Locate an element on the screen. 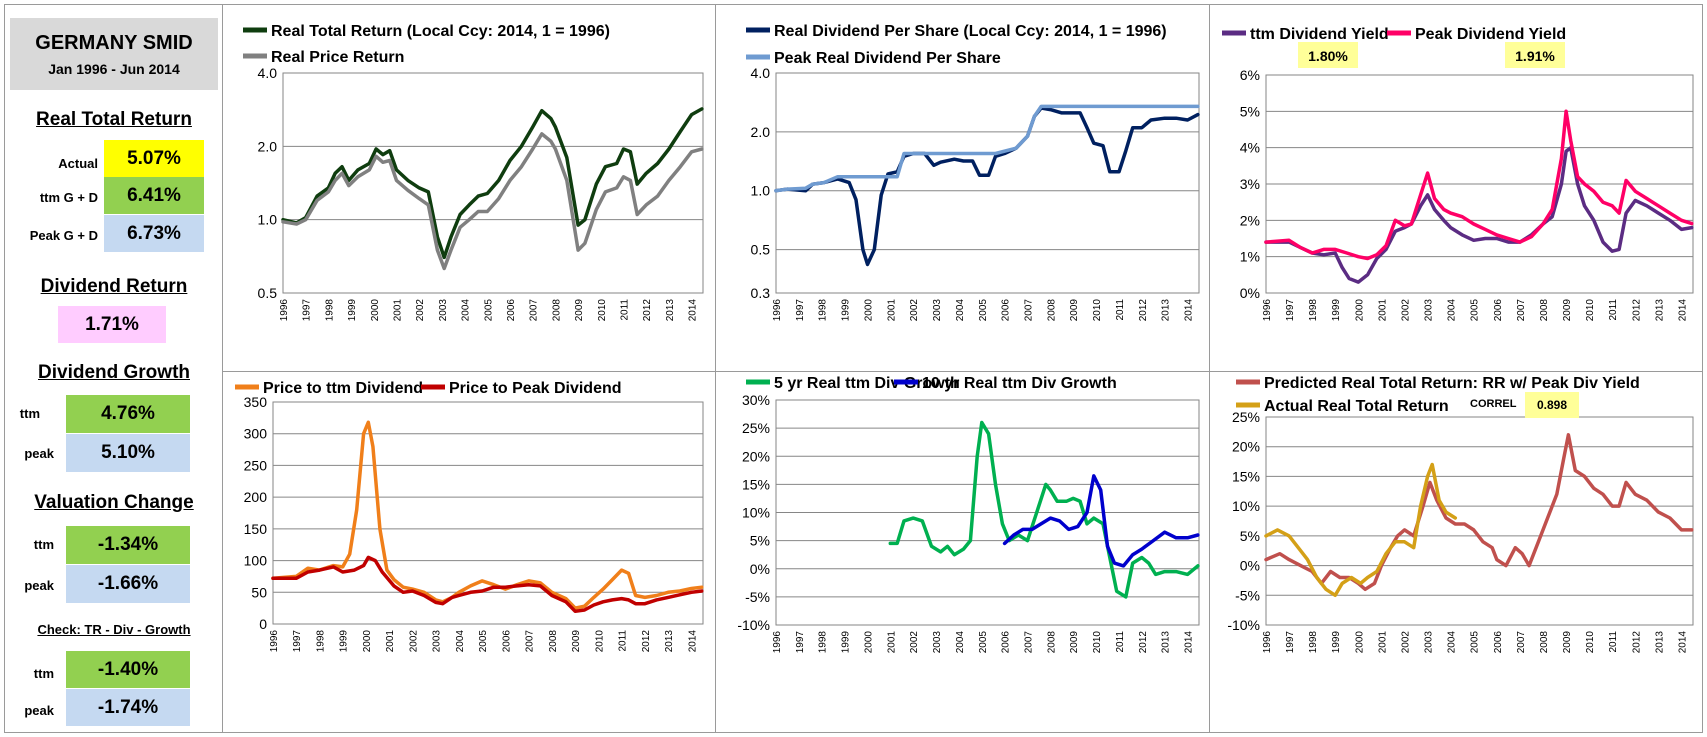 This screenshot has height=737, width=1707. y-tick-label: 10% is located at coordinates (1246, 506).